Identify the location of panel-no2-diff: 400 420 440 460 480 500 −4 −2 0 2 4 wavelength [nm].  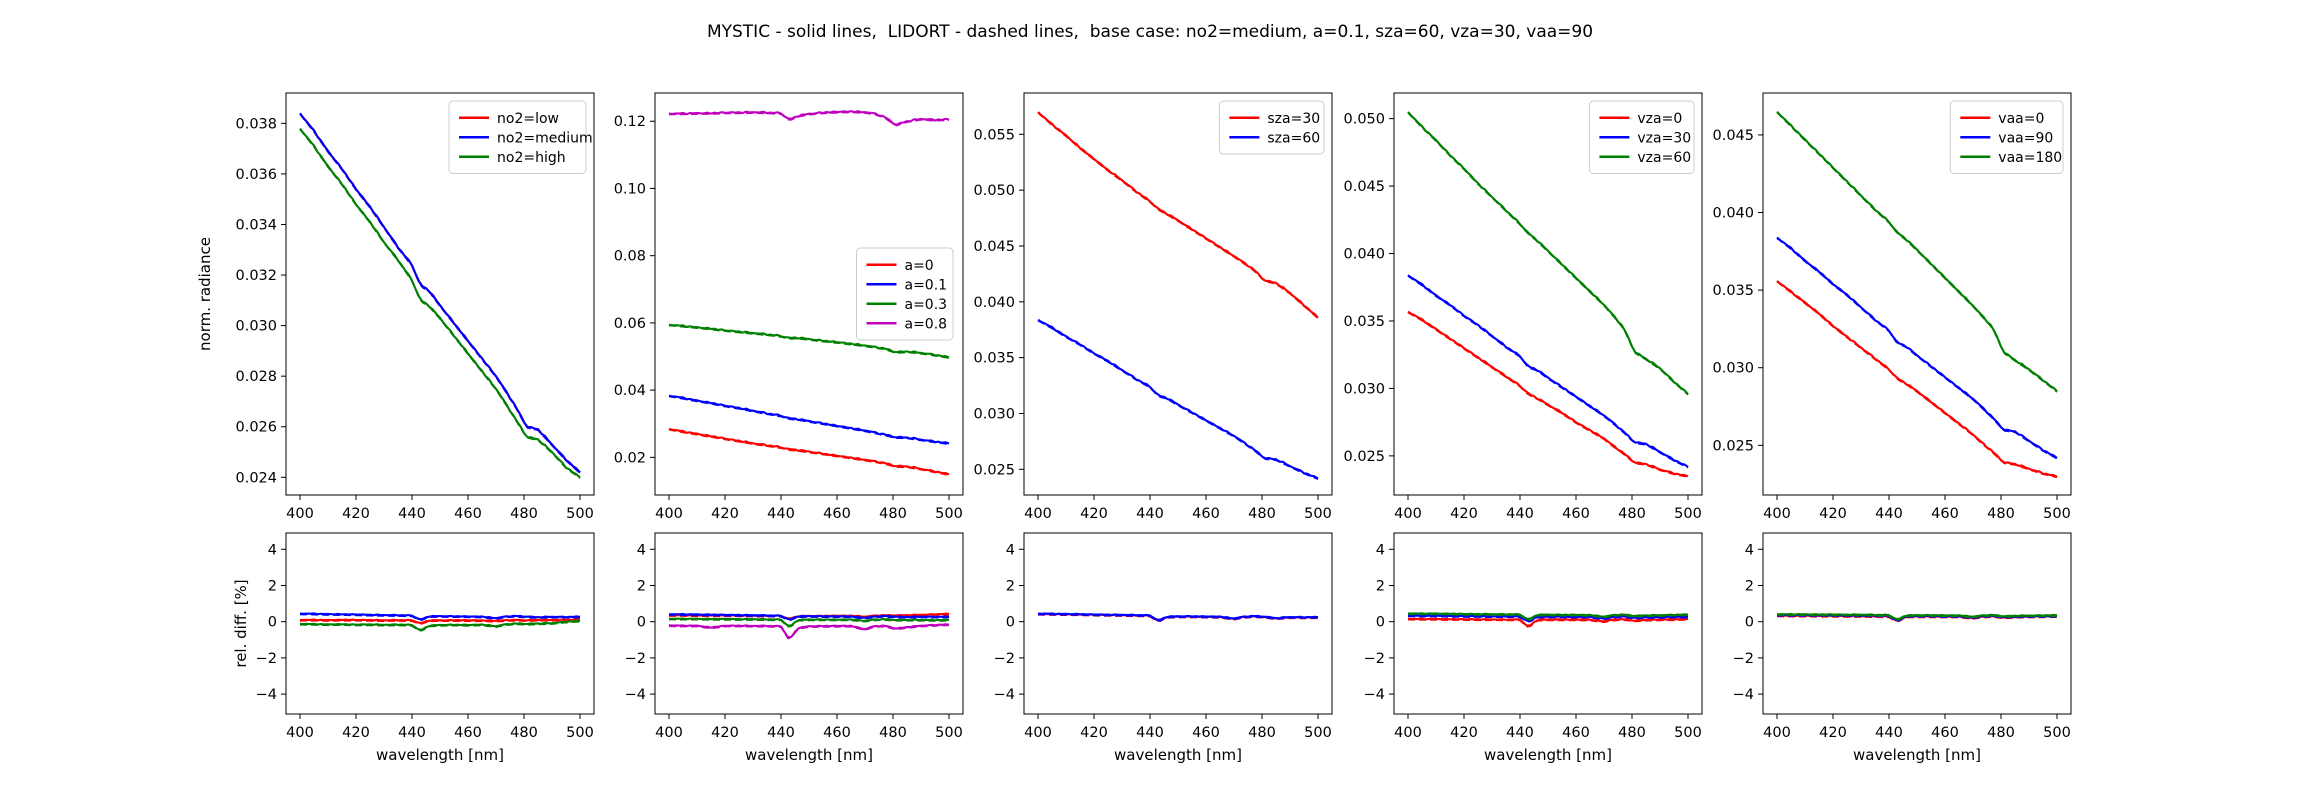
(425, 648).